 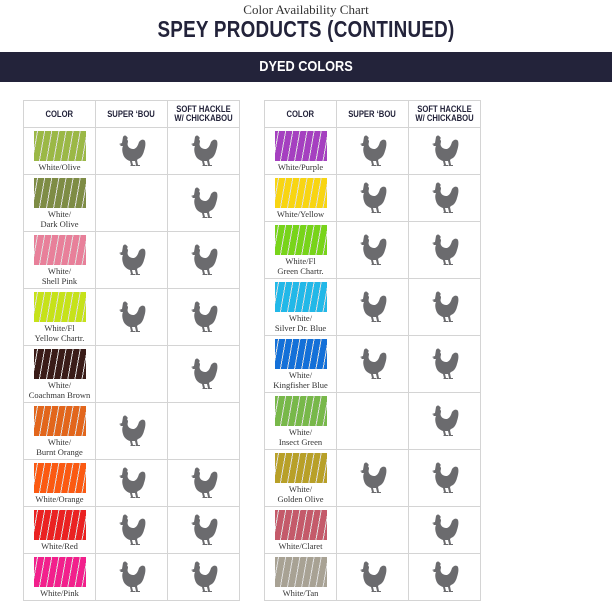 I want to click on banner-label: DYED COLORS, so click(x=306, y=66).